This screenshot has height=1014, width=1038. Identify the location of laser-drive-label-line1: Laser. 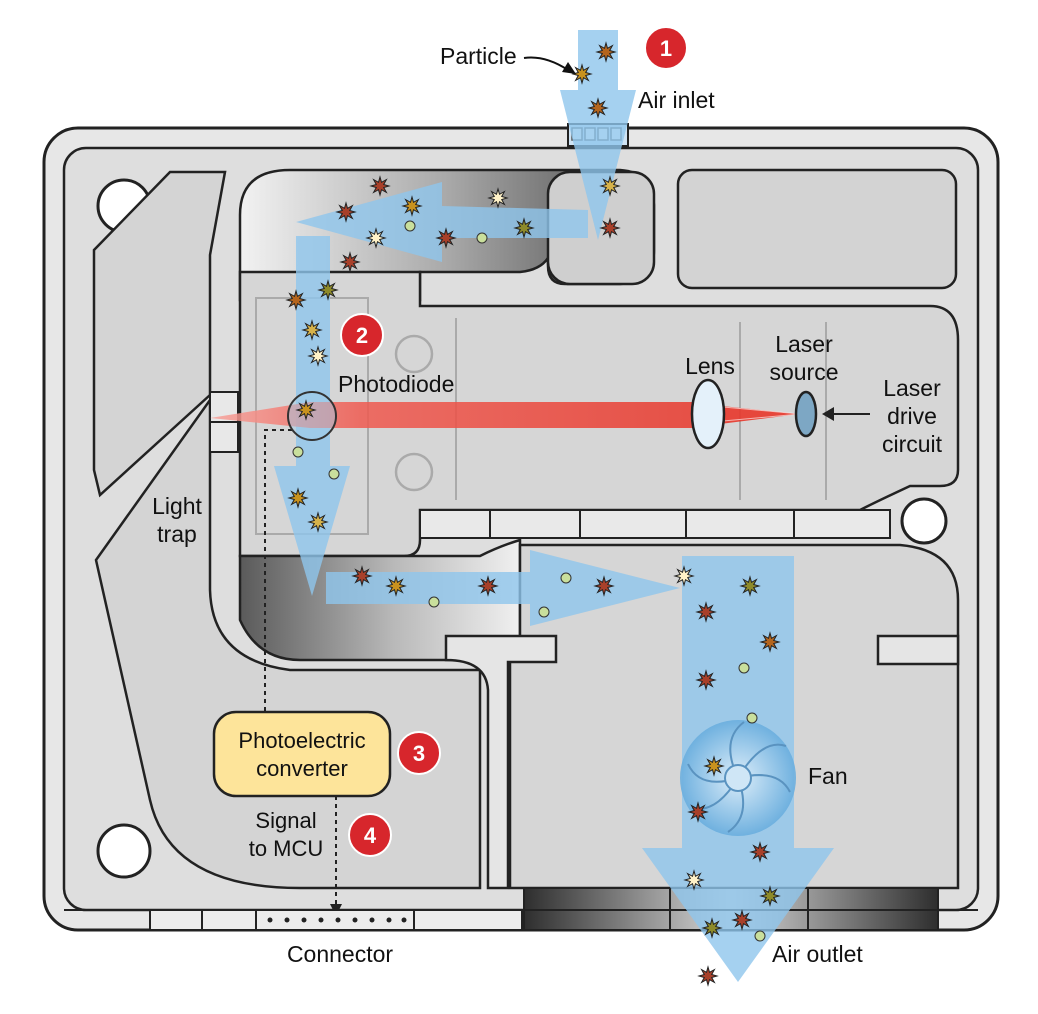
(912, 388).